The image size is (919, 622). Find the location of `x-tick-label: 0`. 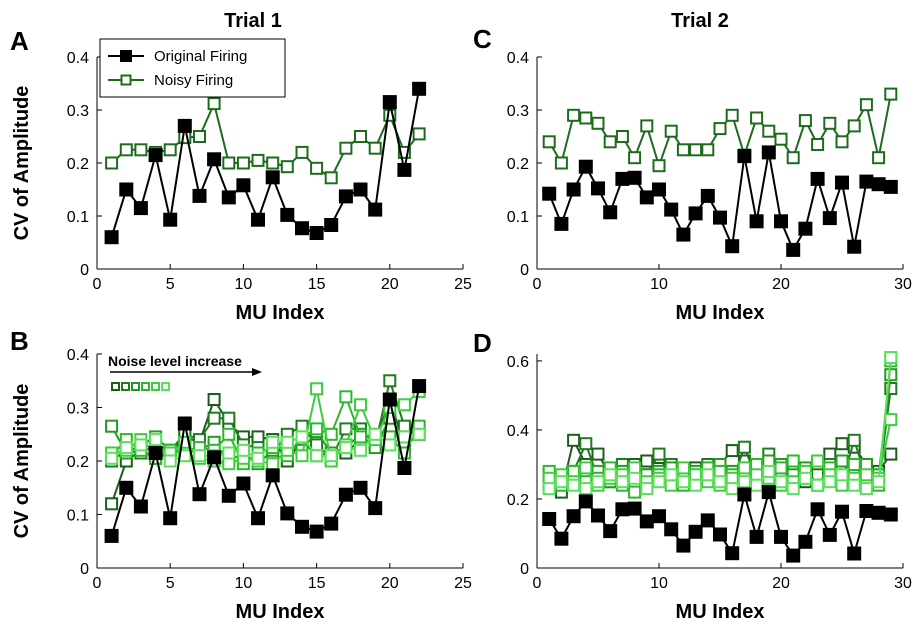

x-tick-label: 0 is located at coordinates (537, 284).